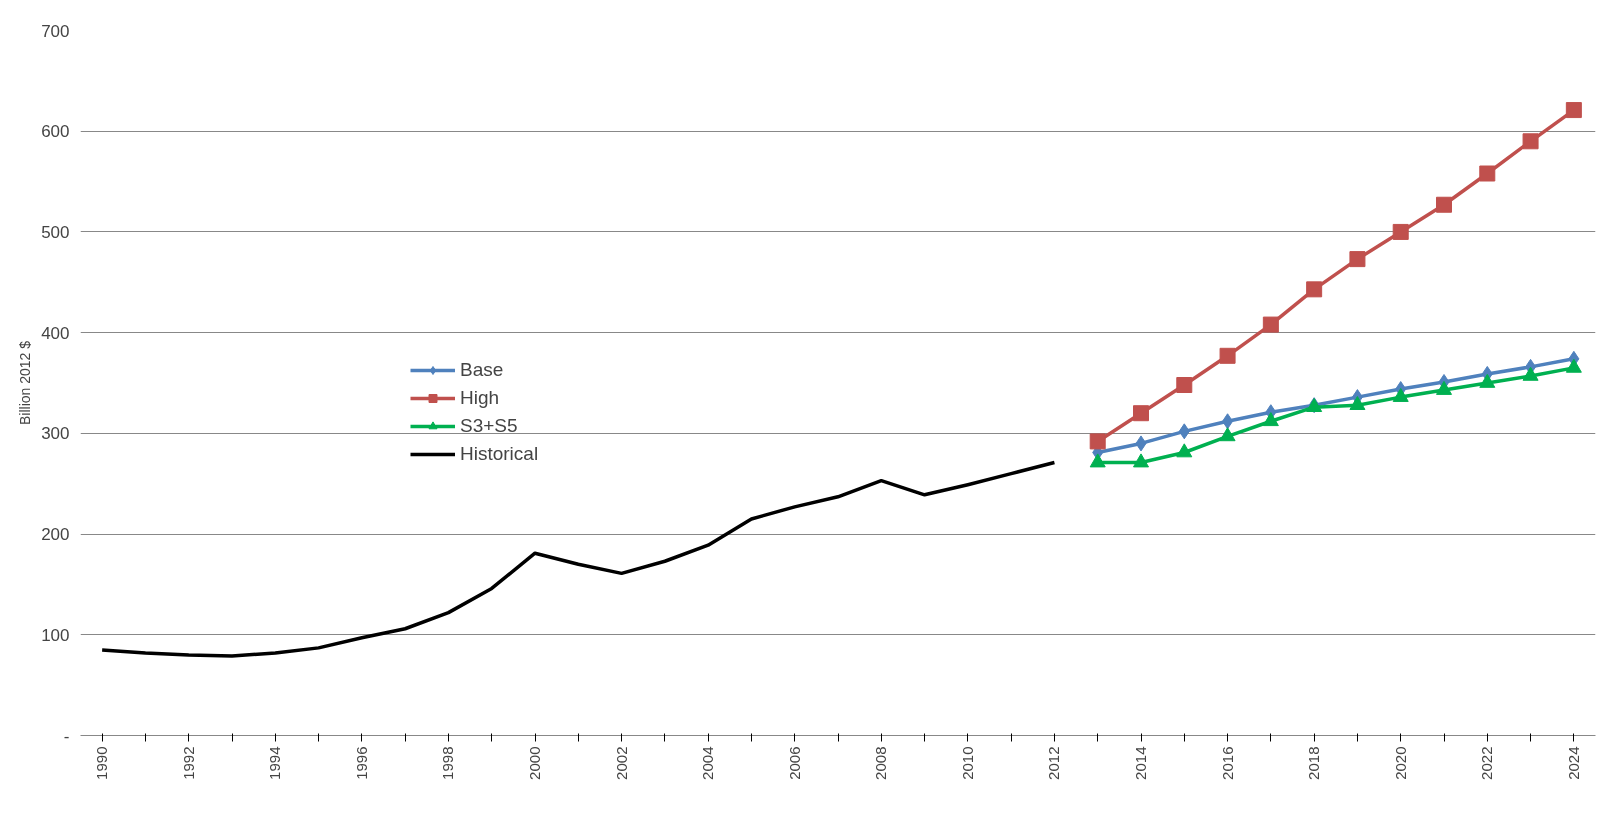 The height and width of the screenshot is (833, 1610). Describe the element at coordinates (621, 763) in the screenshot. I see `x-tick-label: 2002` at that location.